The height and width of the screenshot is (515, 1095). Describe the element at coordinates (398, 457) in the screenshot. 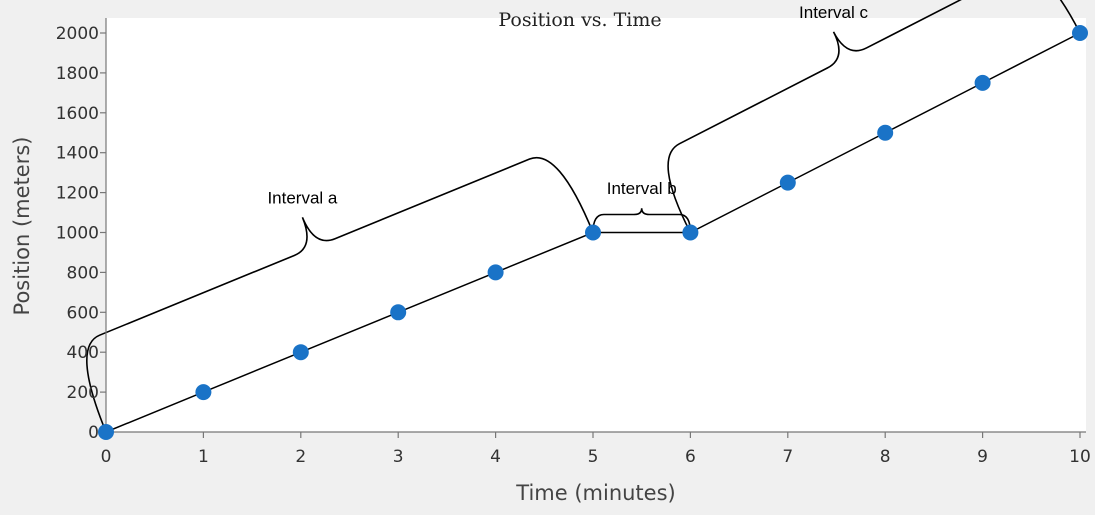

I see `x-tick-label: 3` at that location.